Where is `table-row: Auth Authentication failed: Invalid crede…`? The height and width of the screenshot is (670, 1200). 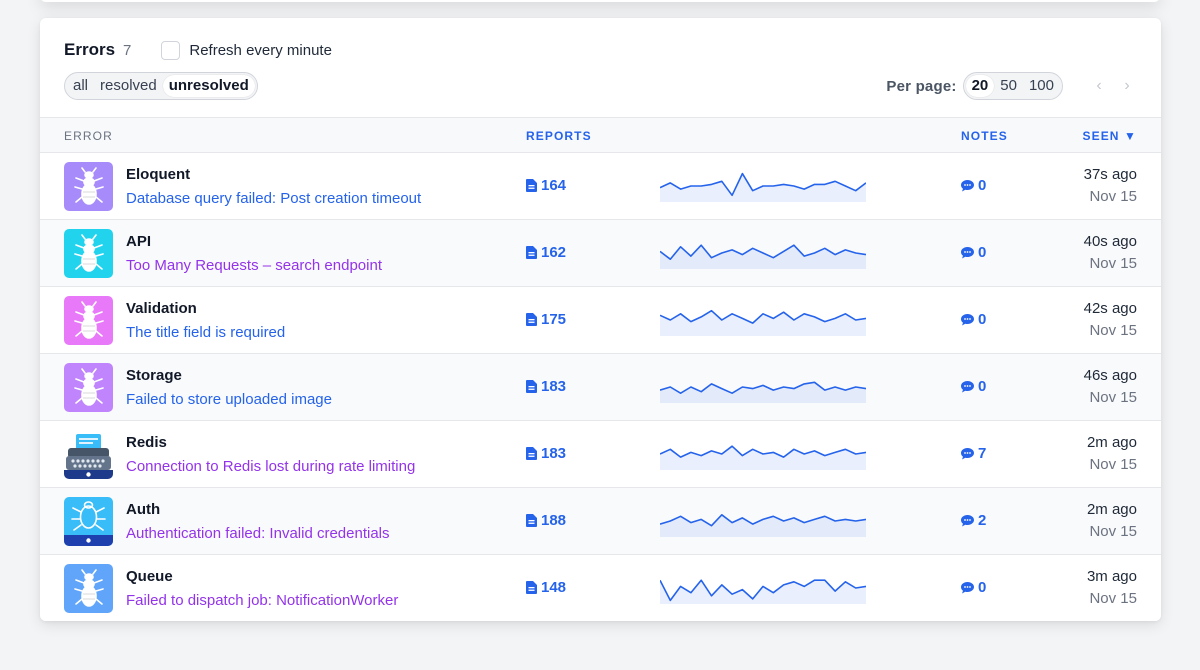
table-row: Auth Authentication failed: Invalid crede… is located at coordinates (600, 521).